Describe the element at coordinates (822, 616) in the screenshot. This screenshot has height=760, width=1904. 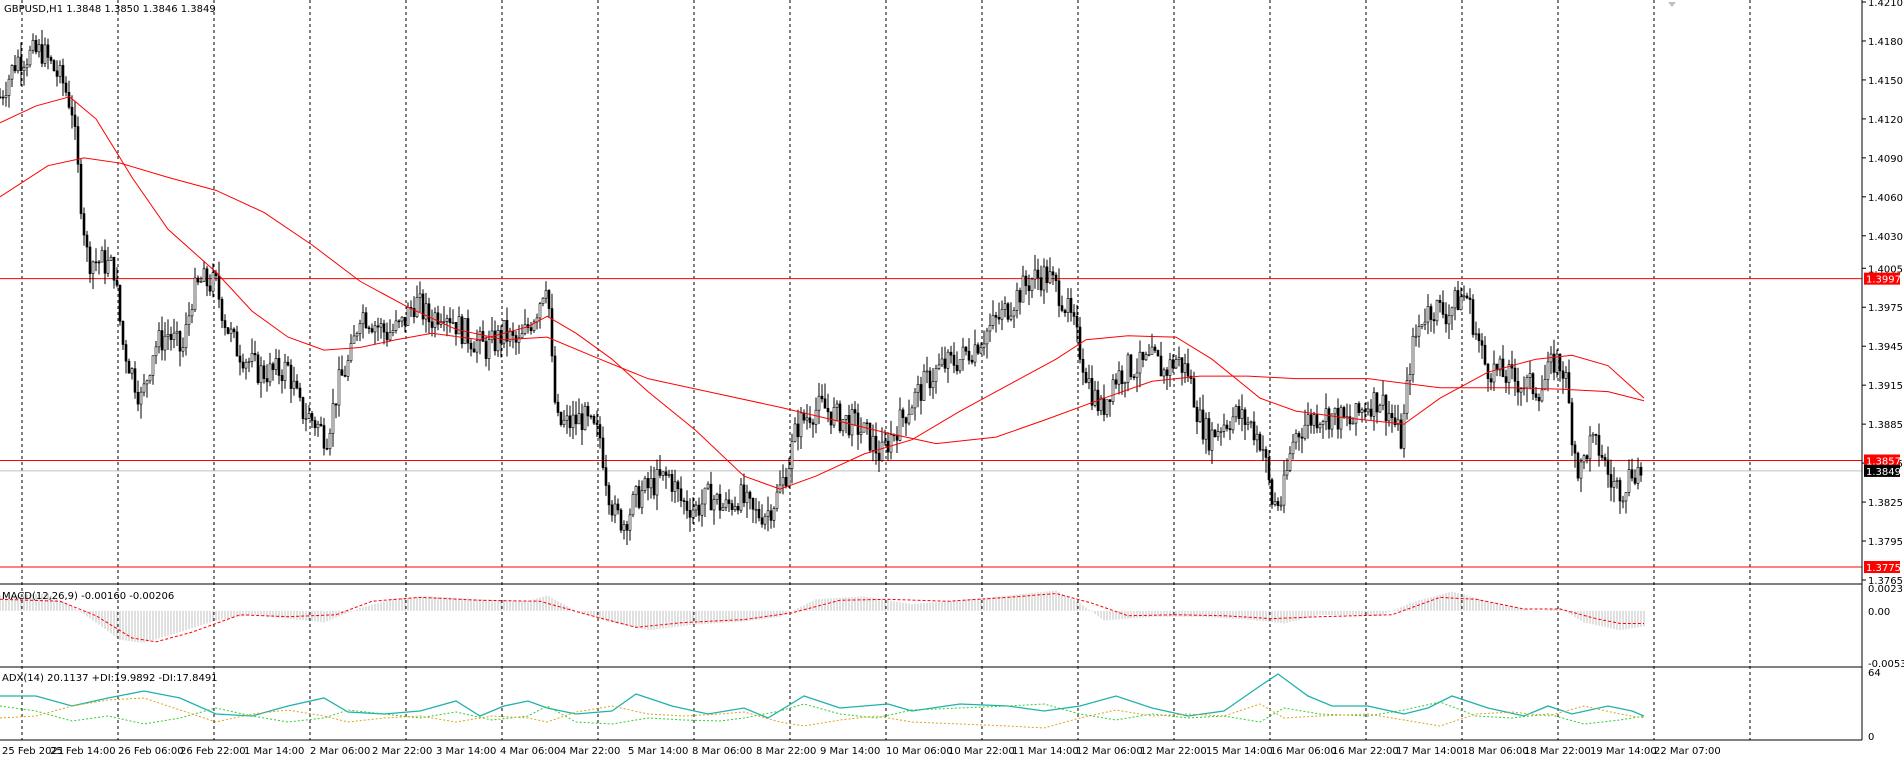
I see `macd-pane: MACD(12,26,9) -0.00160 -0.00206` at that location.